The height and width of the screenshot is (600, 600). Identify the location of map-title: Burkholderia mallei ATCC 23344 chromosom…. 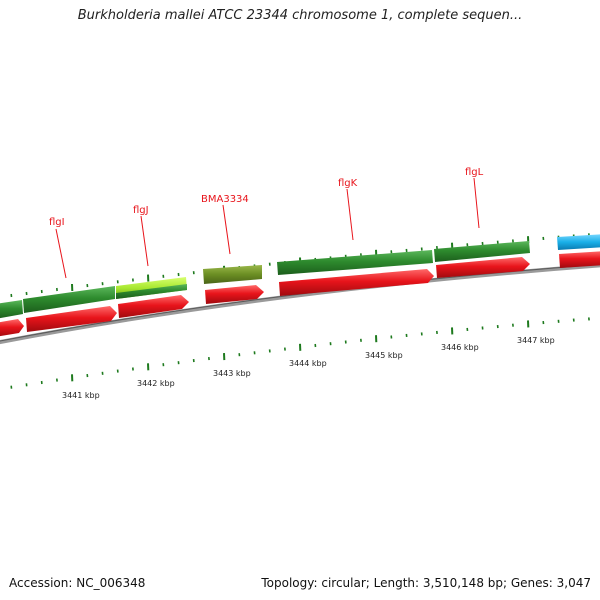
(300, 15).